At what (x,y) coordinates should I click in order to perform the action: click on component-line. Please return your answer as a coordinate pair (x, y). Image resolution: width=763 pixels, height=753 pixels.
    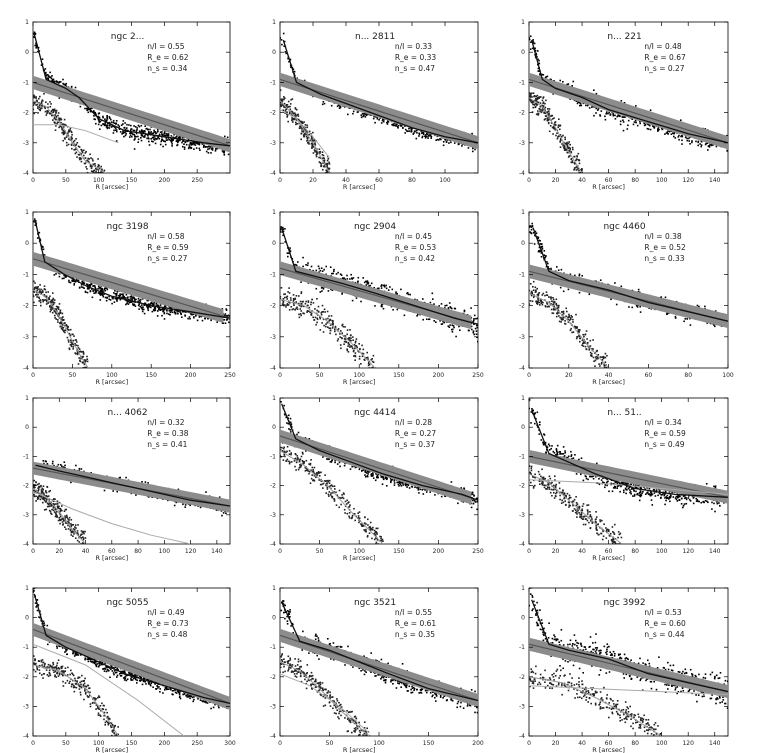
    Looking at the image, I should click on (76, 134).